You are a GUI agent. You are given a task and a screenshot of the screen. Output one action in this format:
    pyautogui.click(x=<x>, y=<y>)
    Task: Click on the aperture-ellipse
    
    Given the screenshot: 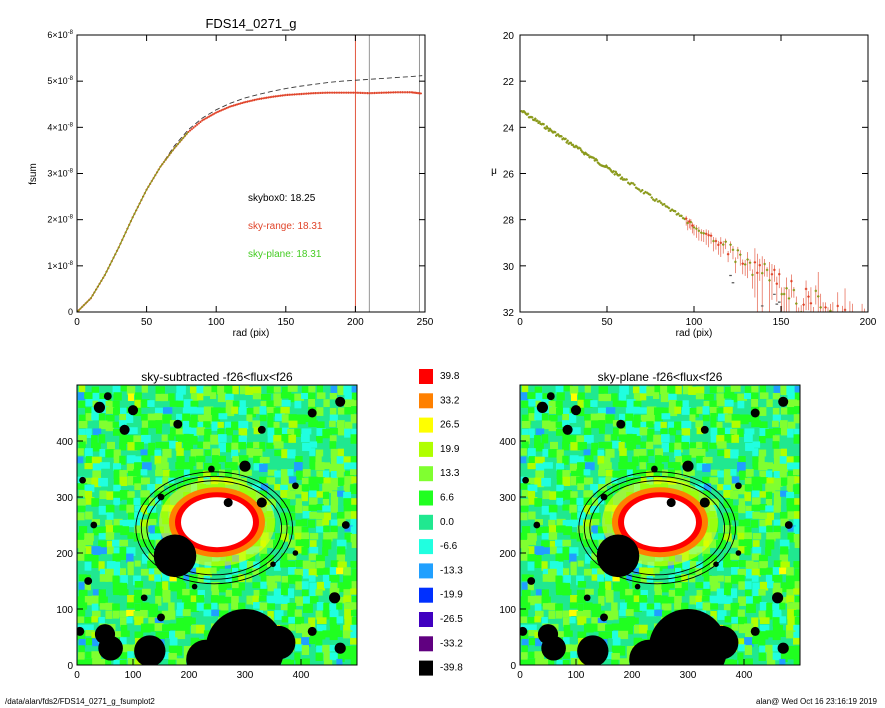 What is the action you would take?
    pyautogui.click(x=657, y=527)
    